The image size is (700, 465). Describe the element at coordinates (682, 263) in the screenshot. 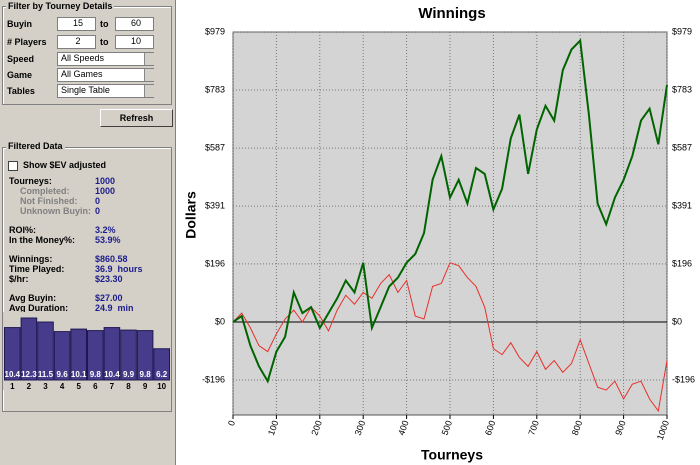

I see `y-tick-label-right: $196` at that location.